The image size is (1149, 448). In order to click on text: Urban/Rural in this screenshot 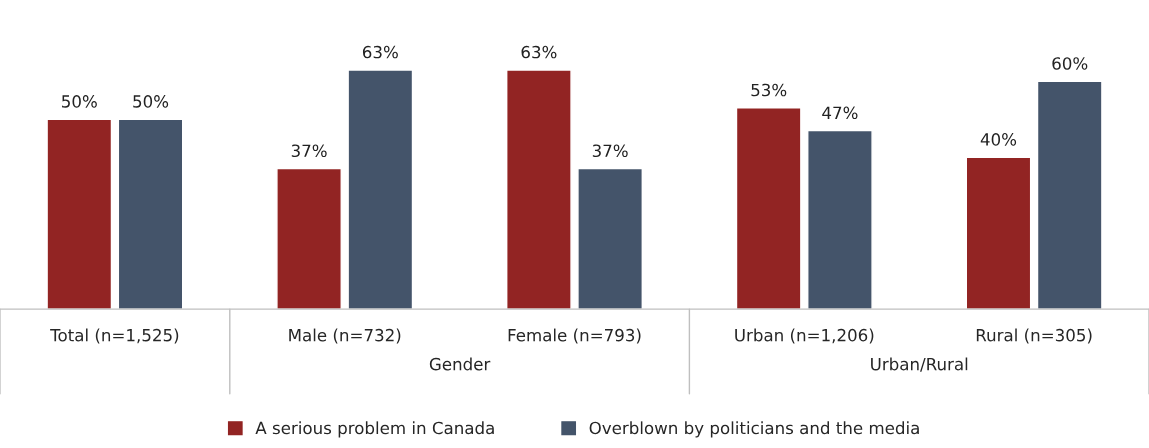, I will do `click(919, 364)`.